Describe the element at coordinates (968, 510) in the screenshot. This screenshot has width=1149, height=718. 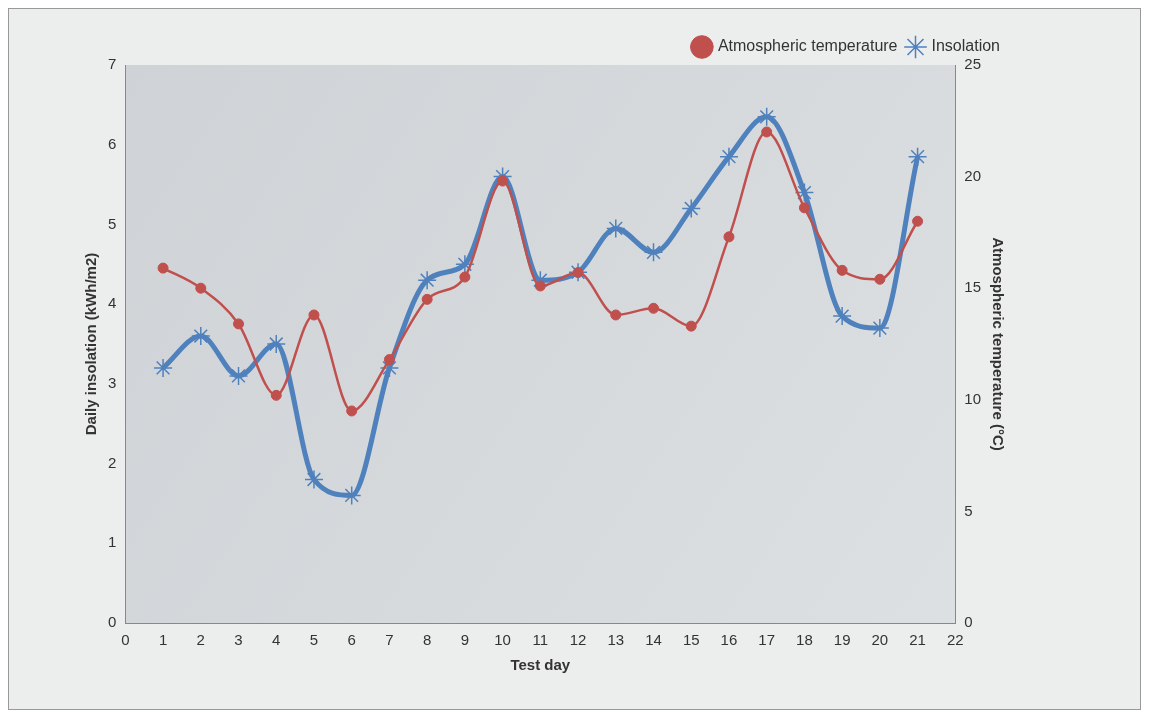
I see `y2-tick-label: 5` at that location.